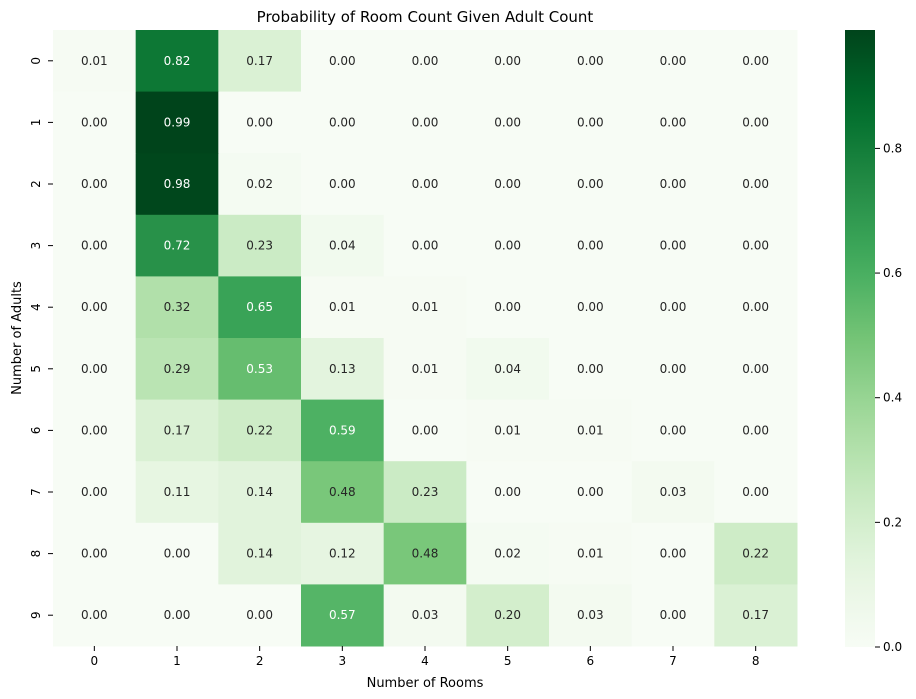 The height and width of the screenshot is (699, 916). What do you see at coordinates (36, 307) in the screenshot?
I see `y-tick-label: 4` at bounding box center [36, 307].